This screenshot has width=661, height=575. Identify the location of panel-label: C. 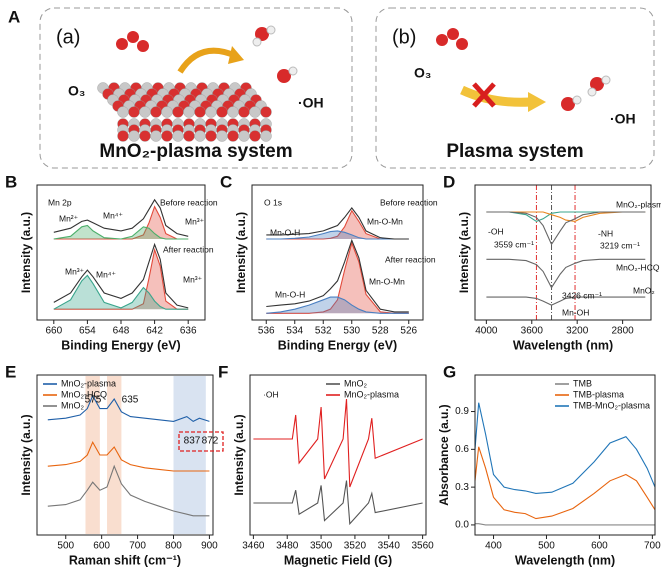
(226, 181).